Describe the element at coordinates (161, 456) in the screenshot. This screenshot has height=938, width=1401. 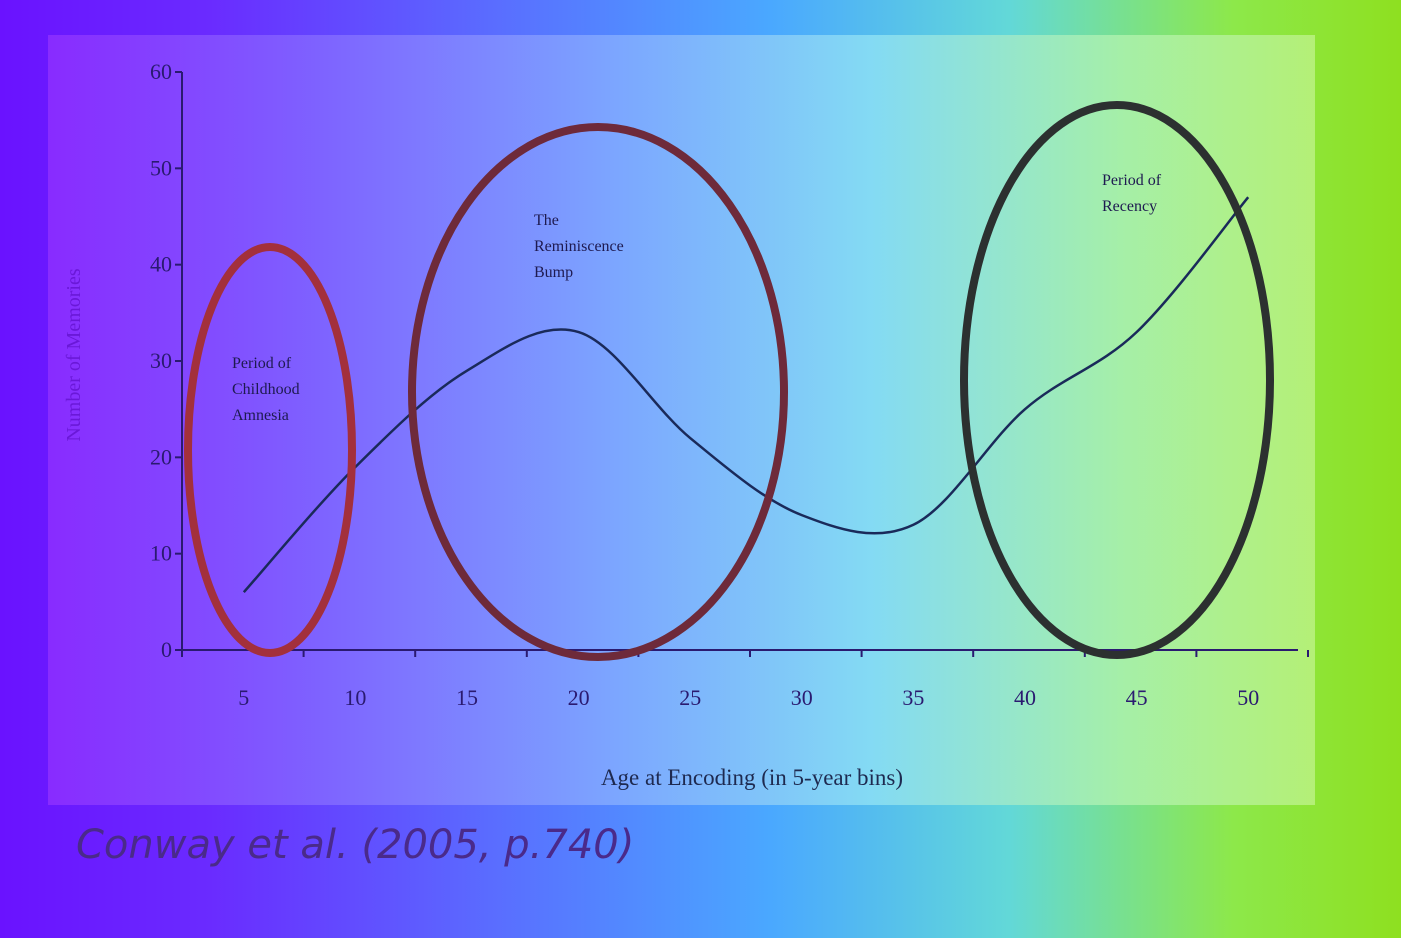
I see `y-tick-label: 20` at that location.